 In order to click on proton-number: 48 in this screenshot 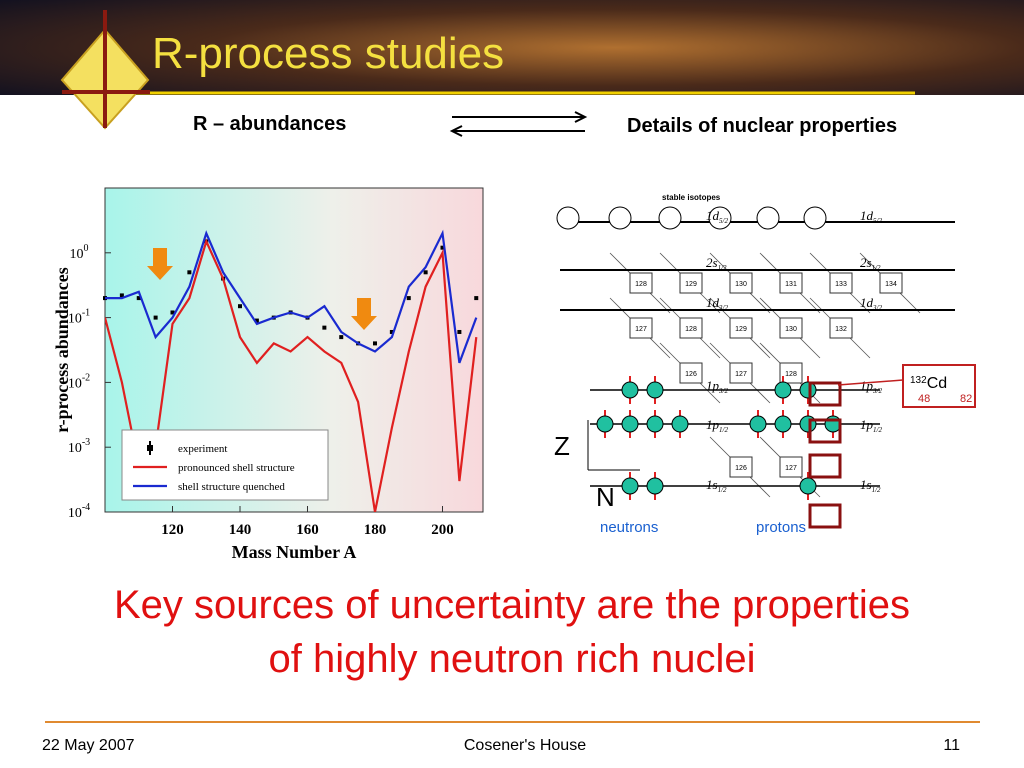, I will do `click(924, 399)`.